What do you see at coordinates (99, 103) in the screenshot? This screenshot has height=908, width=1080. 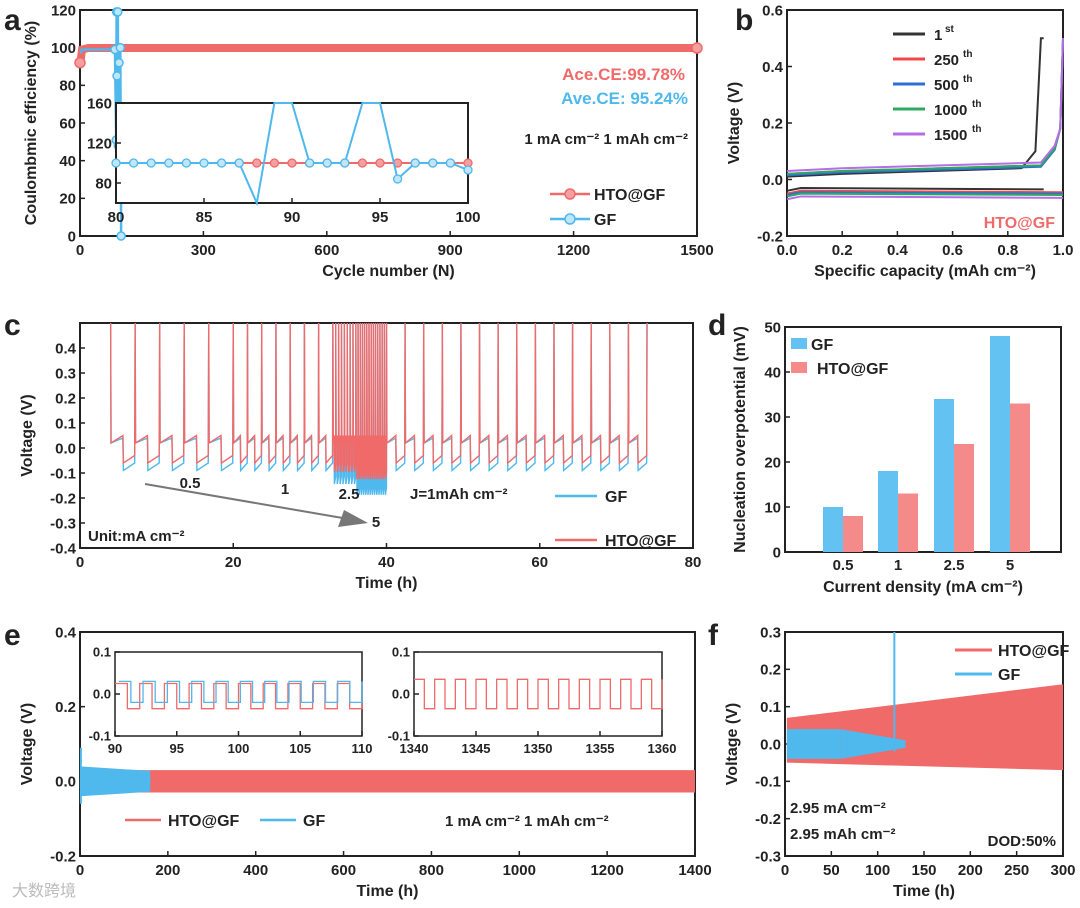 I see `y-tick-label: 160` at bounding box center [99, 103].